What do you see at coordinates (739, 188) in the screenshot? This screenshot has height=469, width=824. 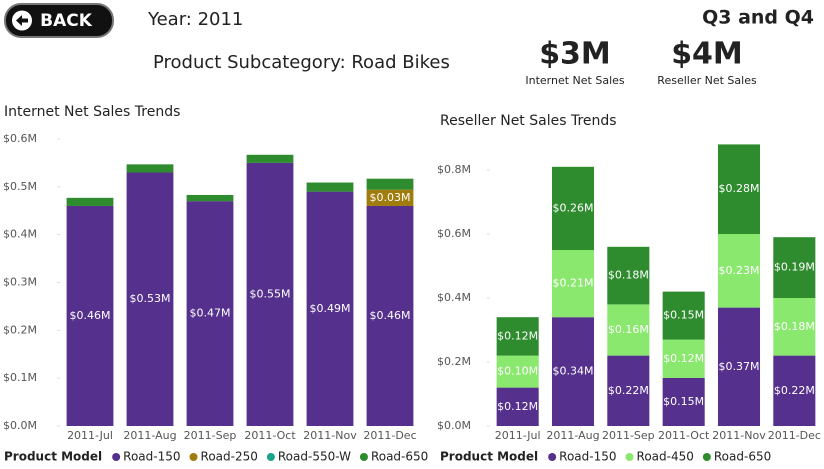 I see `data-label: $0.28M` at bounding box center [739, 188].